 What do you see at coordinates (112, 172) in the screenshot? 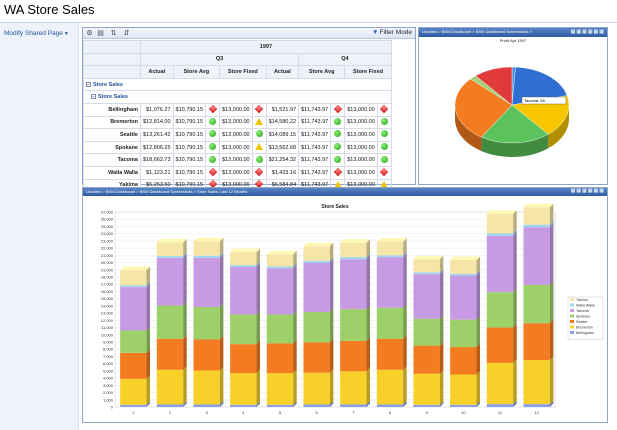
I see `store-name: Walla Walla` at bounding box center [112, 172].